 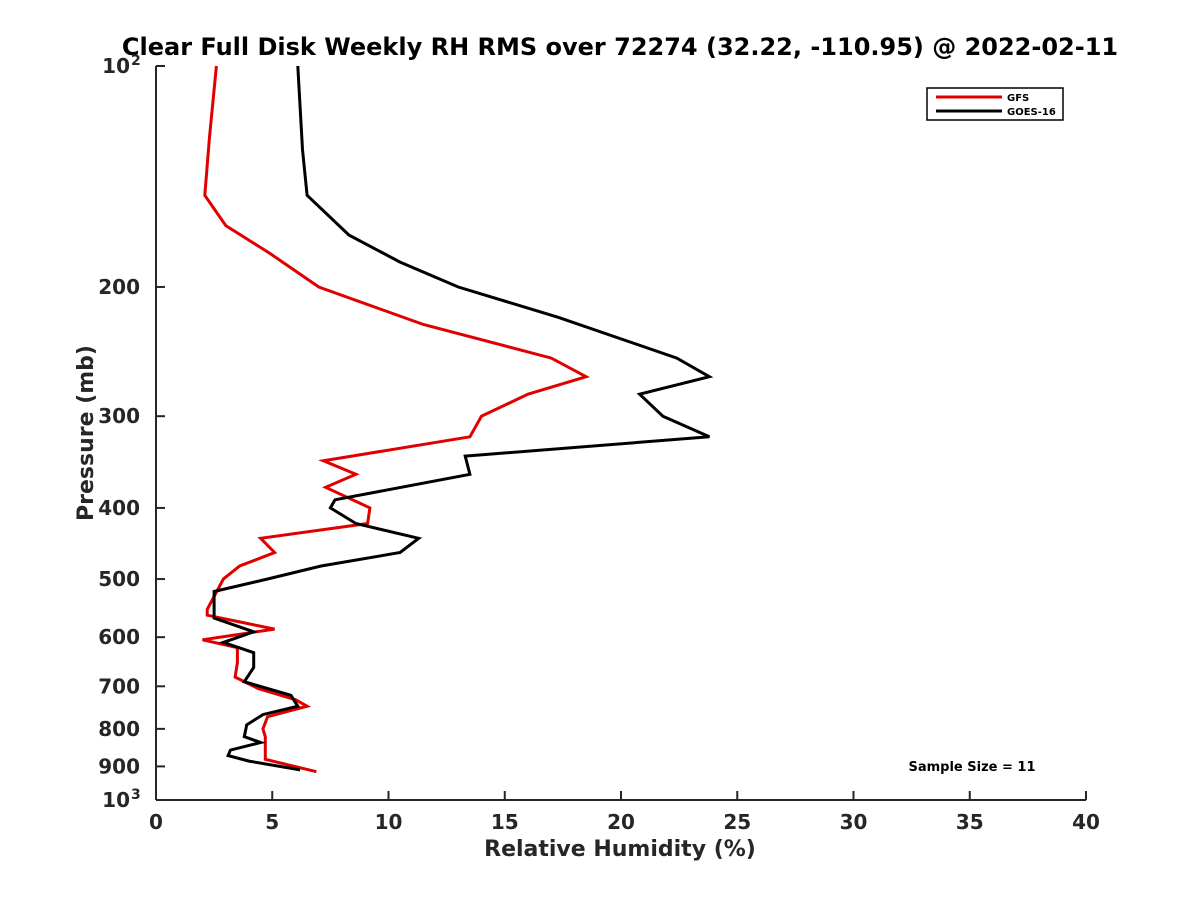 I want to click on x-tick-label: 40, so click(x=1086, y=822).